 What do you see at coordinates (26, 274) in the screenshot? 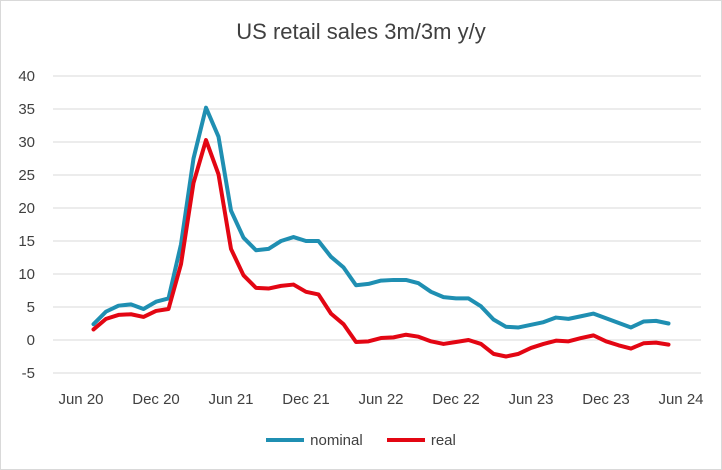
I see `y-tick-label: 10` at bounding box center [26, 274].